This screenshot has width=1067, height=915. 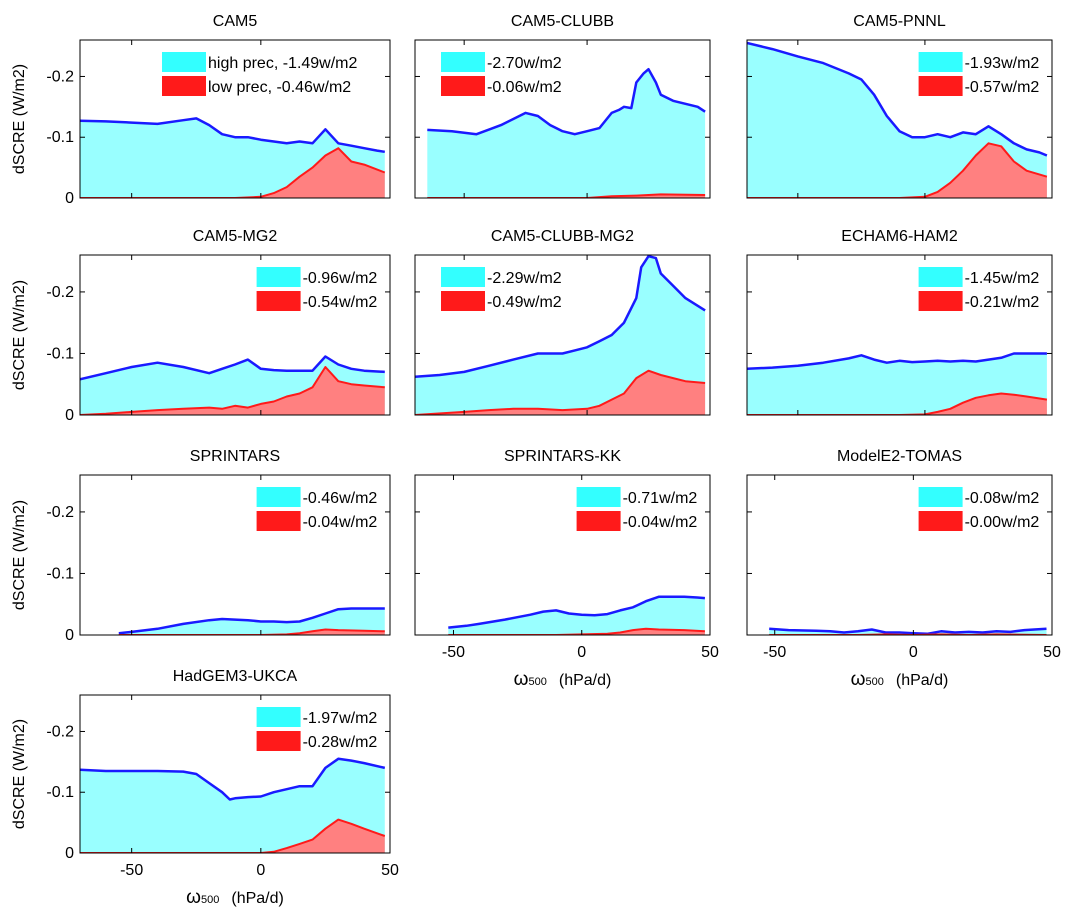 I want to click on legend: -1.93w/m2 -0.57w/m2, so click(x=979, y=74).